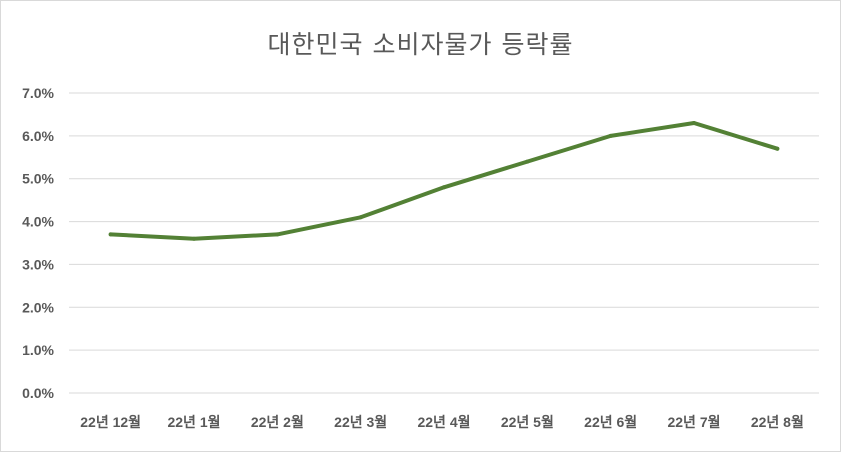 This screenshot has height=452, width=841. Describe the element at coordinates (360, 422) in the screenshot. I see `x-tick-label: 22년 3월` at that location.